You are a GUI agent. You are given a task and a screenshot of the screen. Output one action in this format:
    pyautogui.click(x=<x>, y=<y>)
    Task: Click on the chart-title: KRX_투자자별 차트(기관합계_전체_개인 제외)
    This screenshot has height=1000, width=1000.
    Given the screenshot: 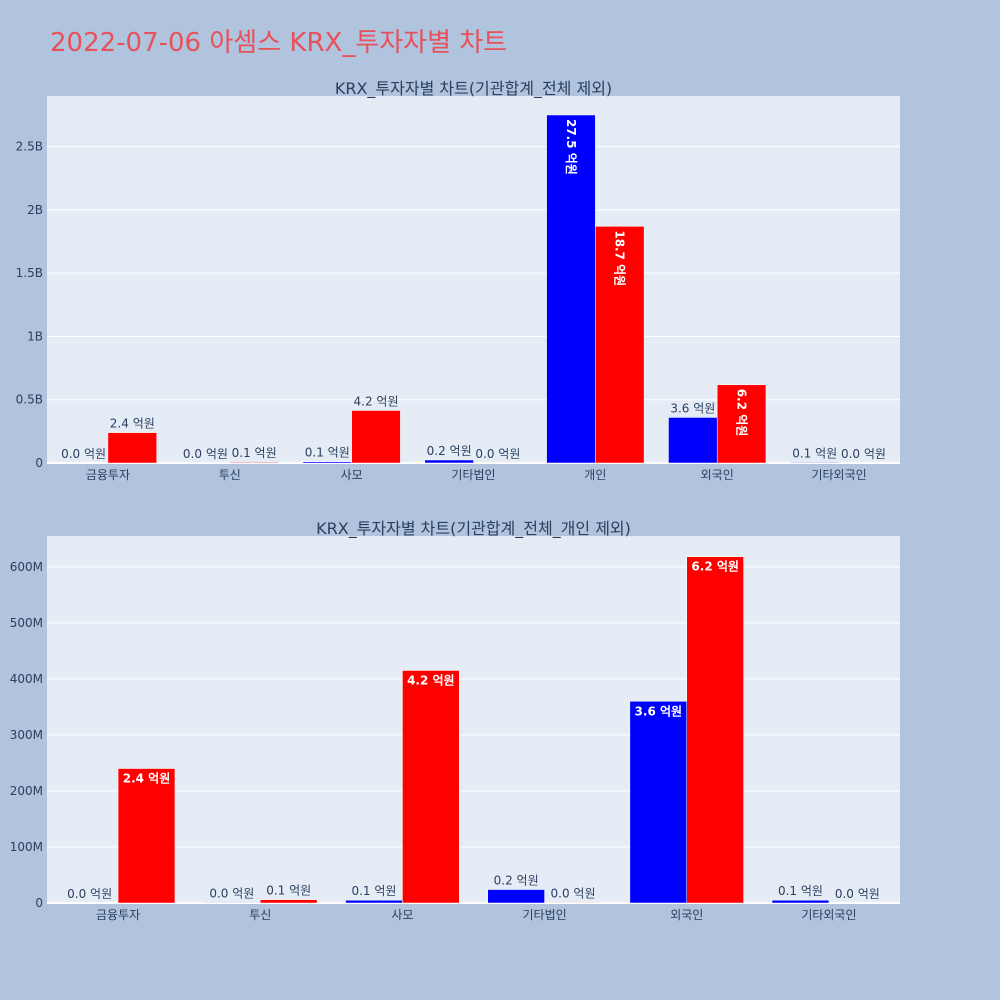 What is the action you would take?
    pyautogui.click(x=473, y=529)
    